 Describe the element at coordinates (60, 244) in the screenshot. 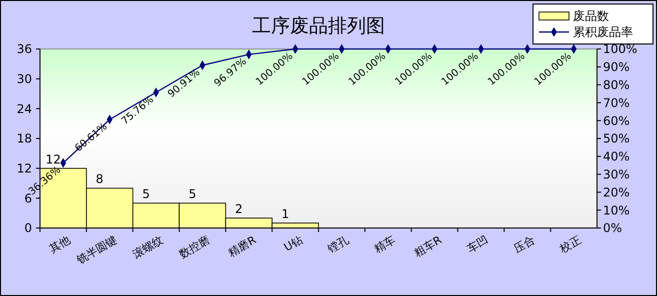

I see `x-tick-label: 其他` at that location.